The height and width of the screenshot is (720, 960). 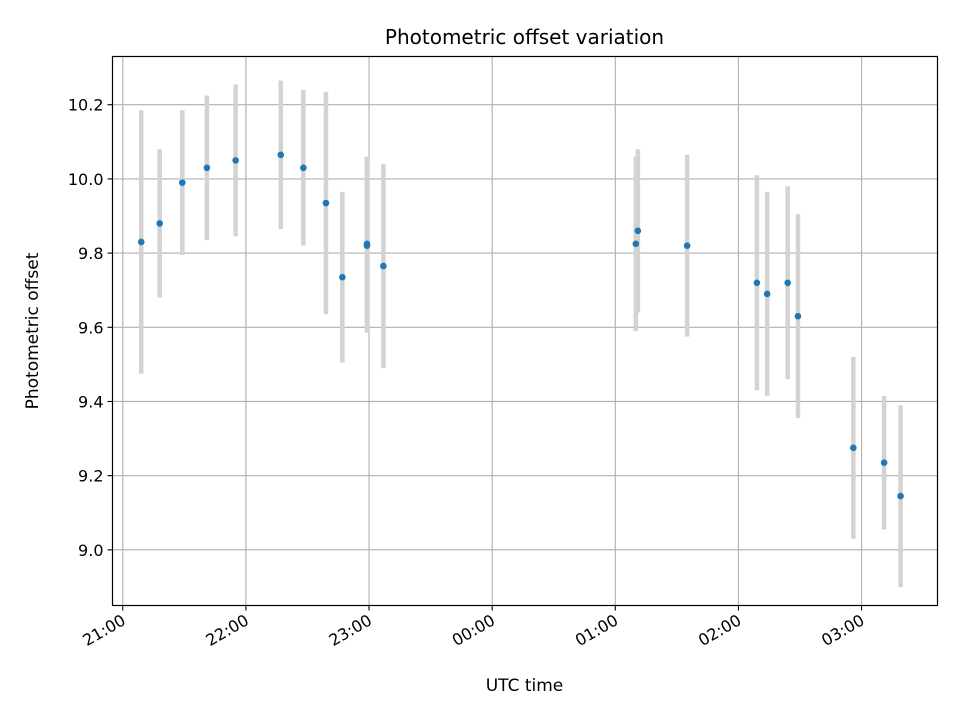 I want to click on y-tick-label: 9.8, so click(x=90, y=253).